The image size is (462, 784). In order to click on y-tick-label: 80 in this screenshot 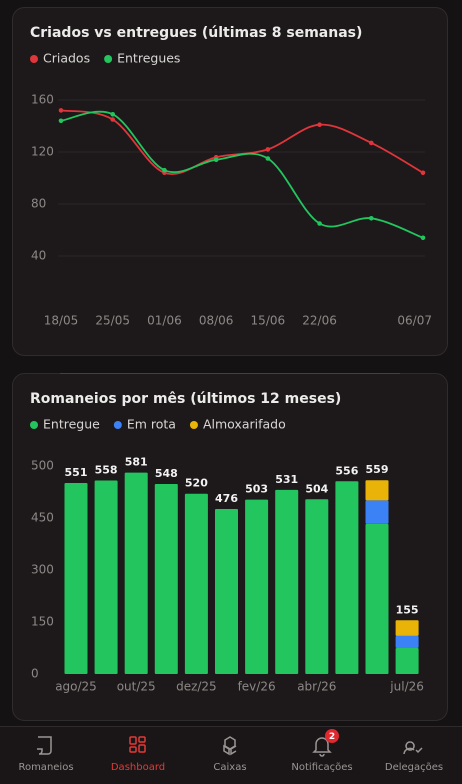, I will do `click(38, 204)`.